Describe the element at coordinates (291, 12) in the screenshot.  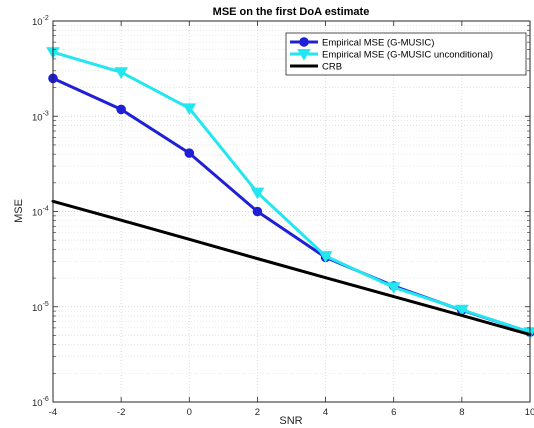
I see `chart-title: MSE on the first DoA estimate` at that location.